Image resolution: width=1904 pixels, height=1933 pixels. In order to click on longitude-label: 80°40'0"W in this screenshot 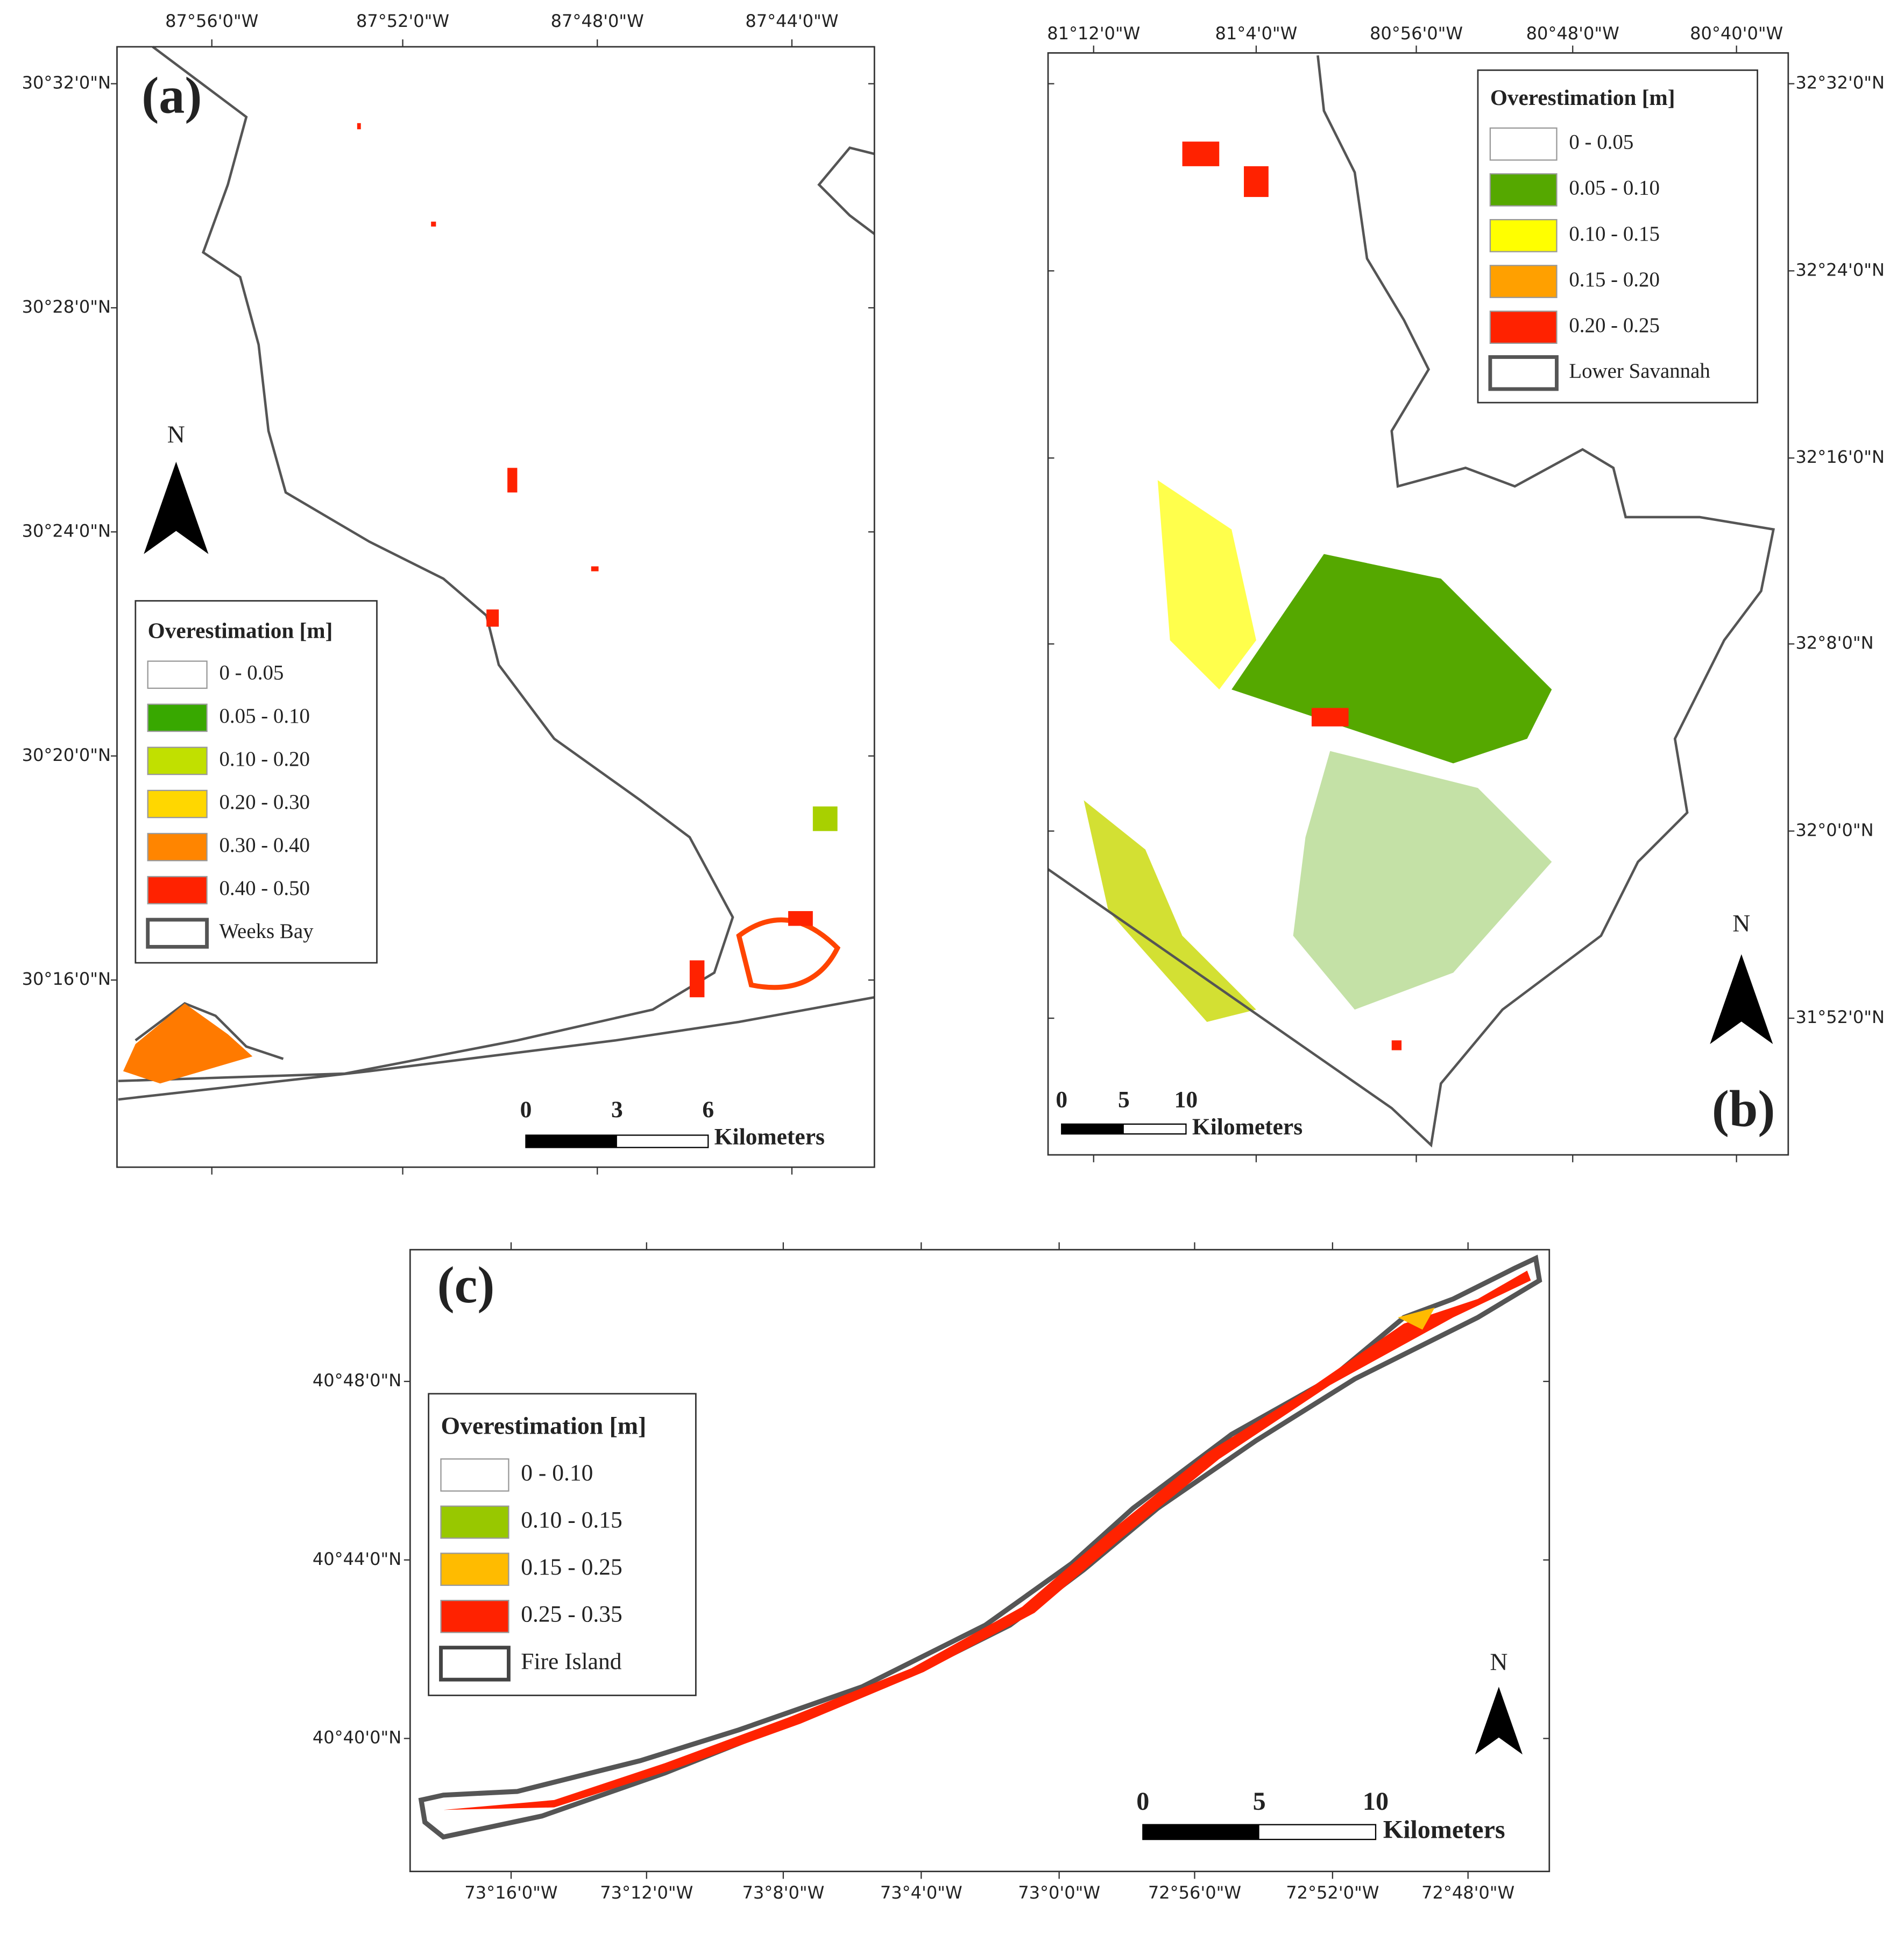, I will do `click(1736, 33)`.